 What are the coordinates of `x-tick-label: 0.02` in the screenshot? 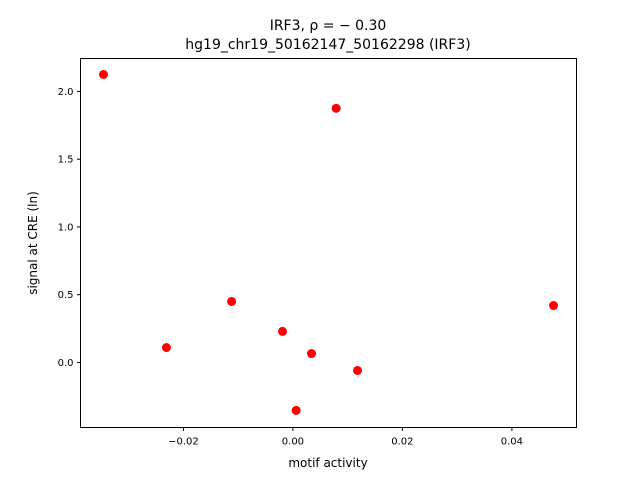 It's located at (402, 442).